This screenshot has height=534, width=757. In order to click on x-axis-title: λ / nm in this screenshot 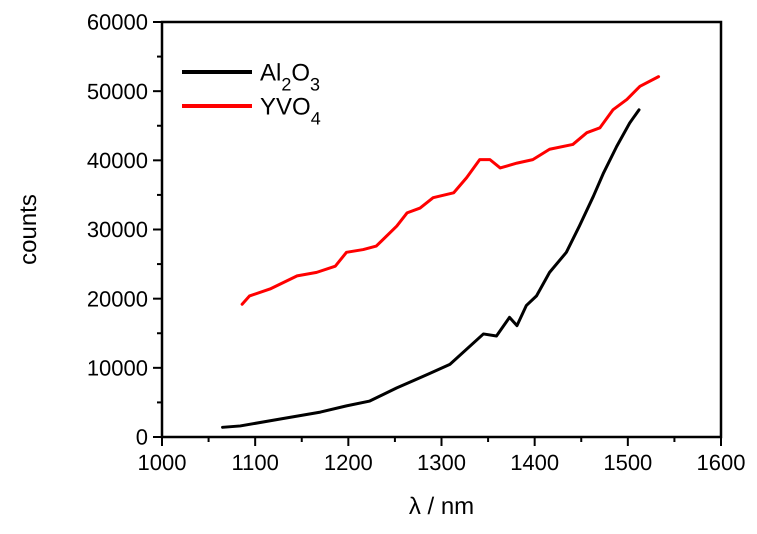, I will do `click(441, 506)`.